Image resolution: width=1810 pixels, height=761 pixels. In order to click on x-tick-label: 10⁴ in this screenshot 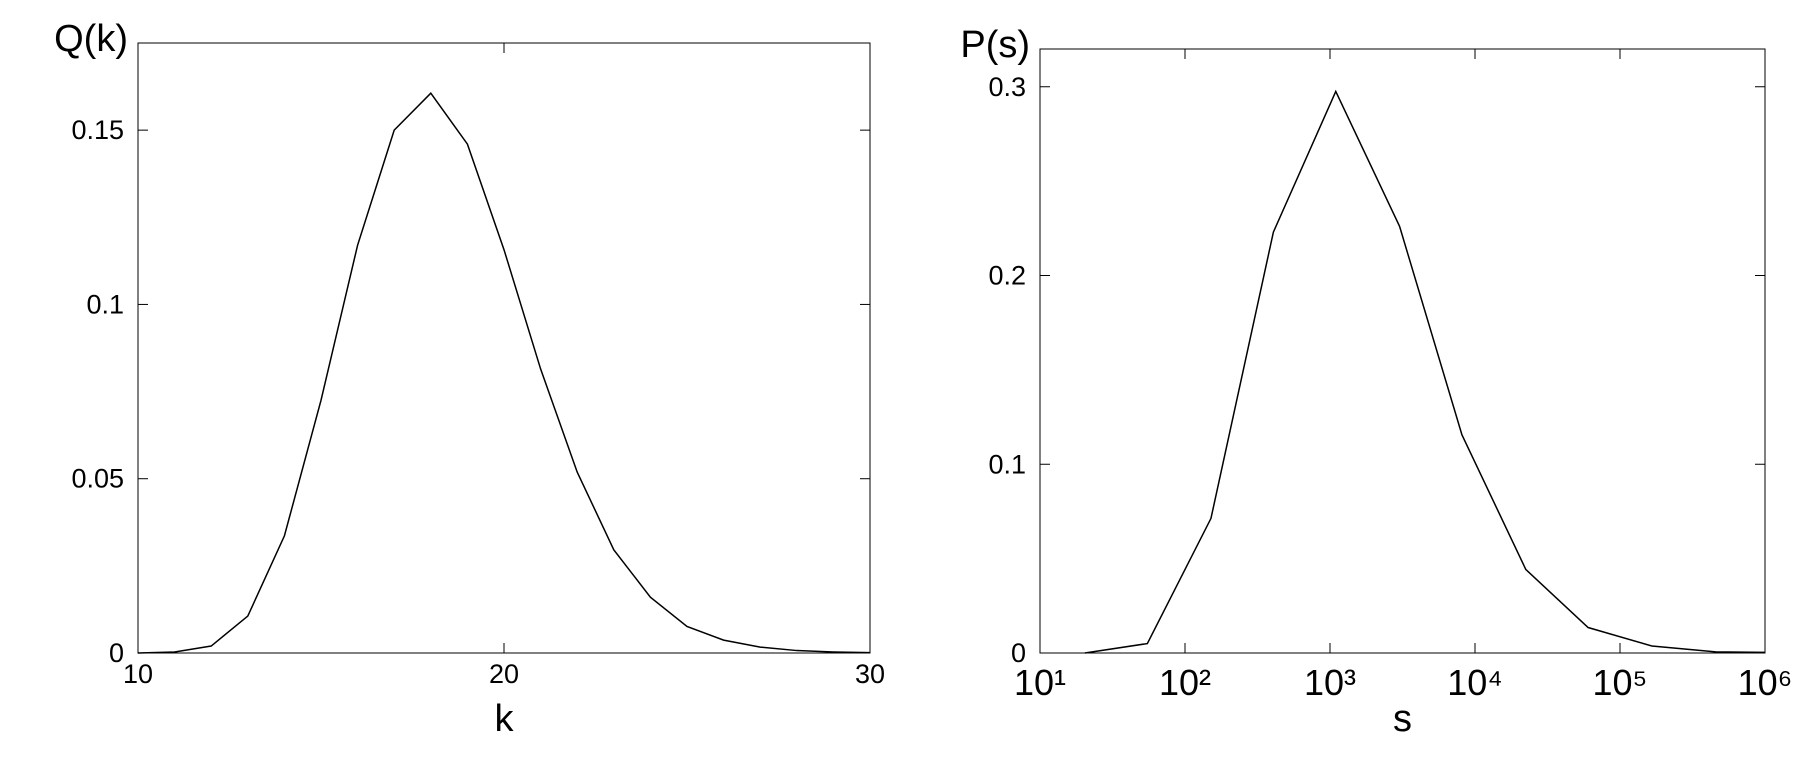, I will do `click(1475, 682)`.